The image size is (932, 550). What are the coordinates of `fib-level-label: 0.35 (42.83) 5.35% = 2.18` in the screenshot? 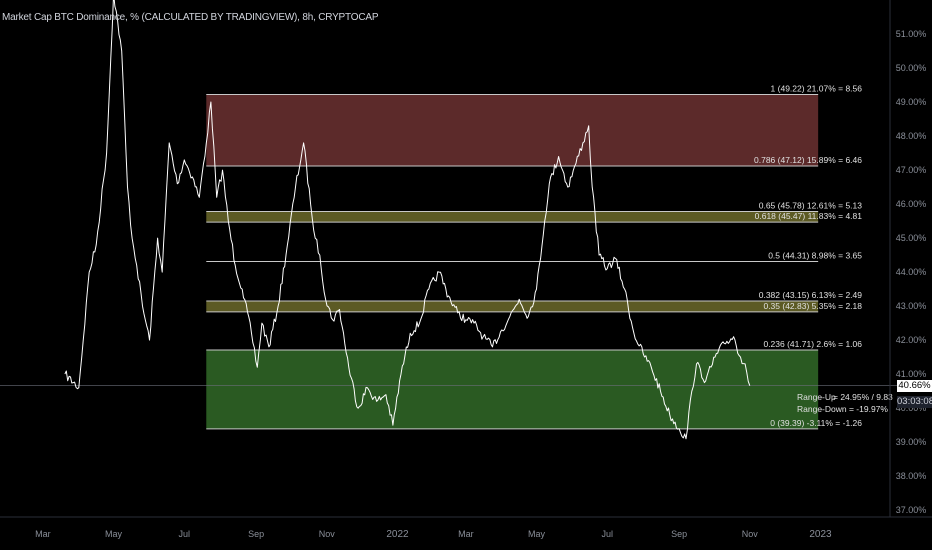 It's located at (812, 306).